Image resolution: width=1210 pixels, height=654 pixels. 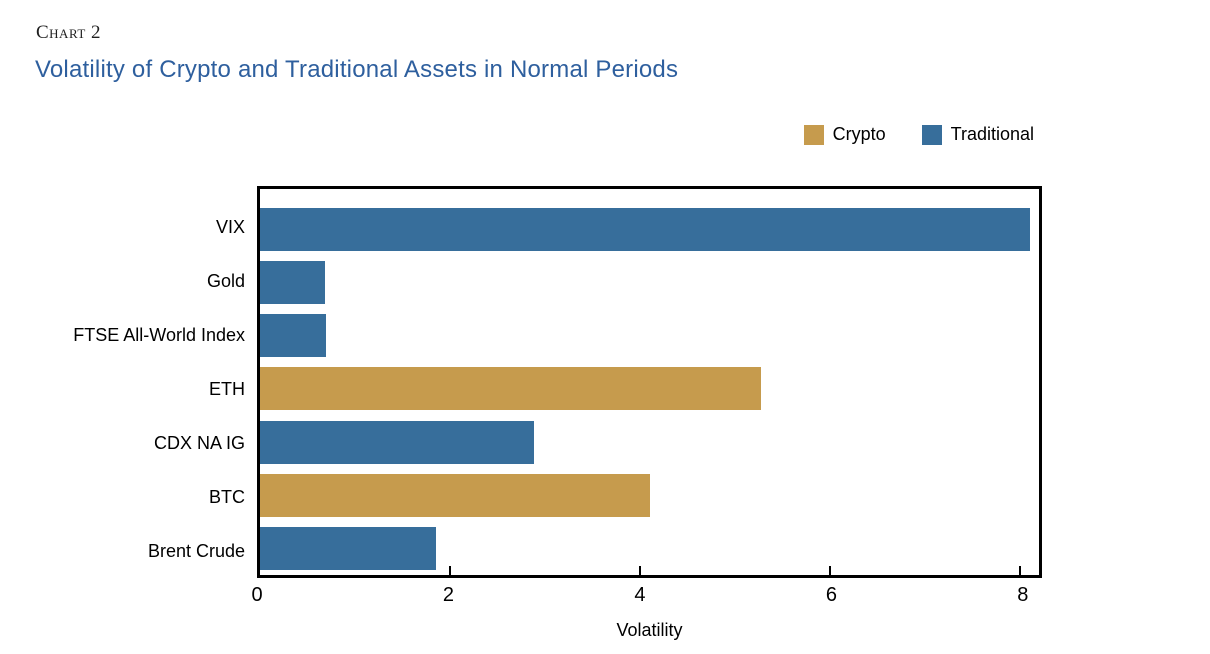 What do you see at coordinates (348, 548) in the screenshot?
I see `bar-brent-crude` at bounding box center [348, 548].